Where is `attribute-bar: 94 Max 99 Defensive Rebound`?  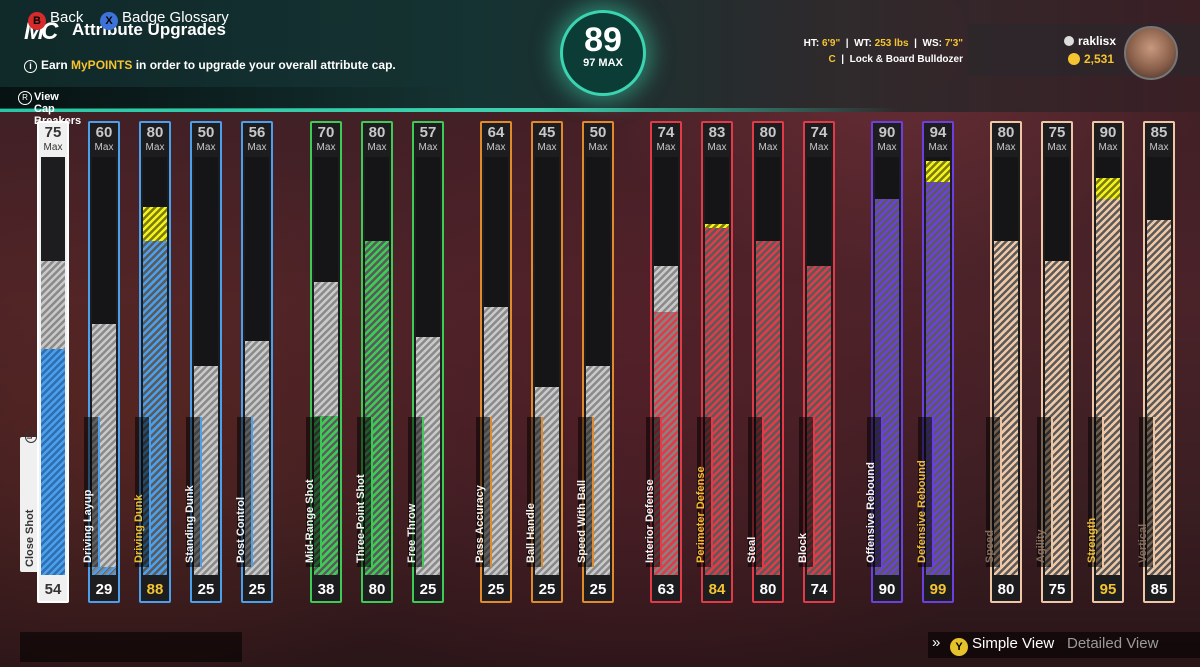 attribute-bar: 94 Max 99 Defensive Rebound is located at coordinates (935, 362).